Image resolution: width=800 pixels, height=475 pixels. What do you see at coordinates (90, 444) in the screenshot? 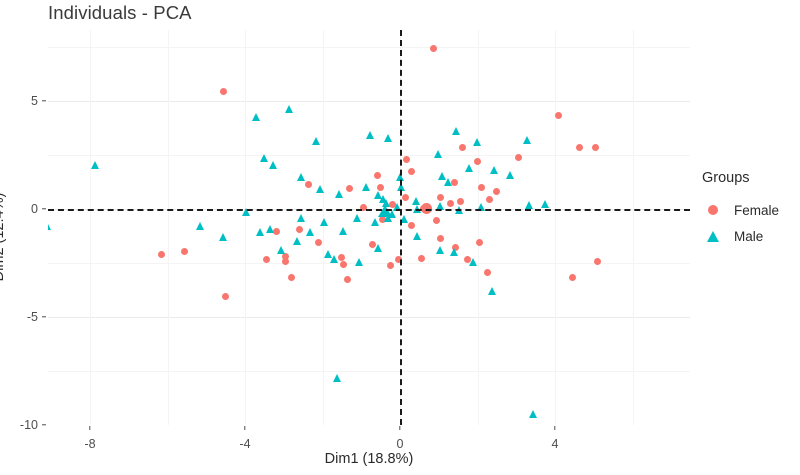
I see `x-axis-tick-label: -8` at bounding box center [90, 444].